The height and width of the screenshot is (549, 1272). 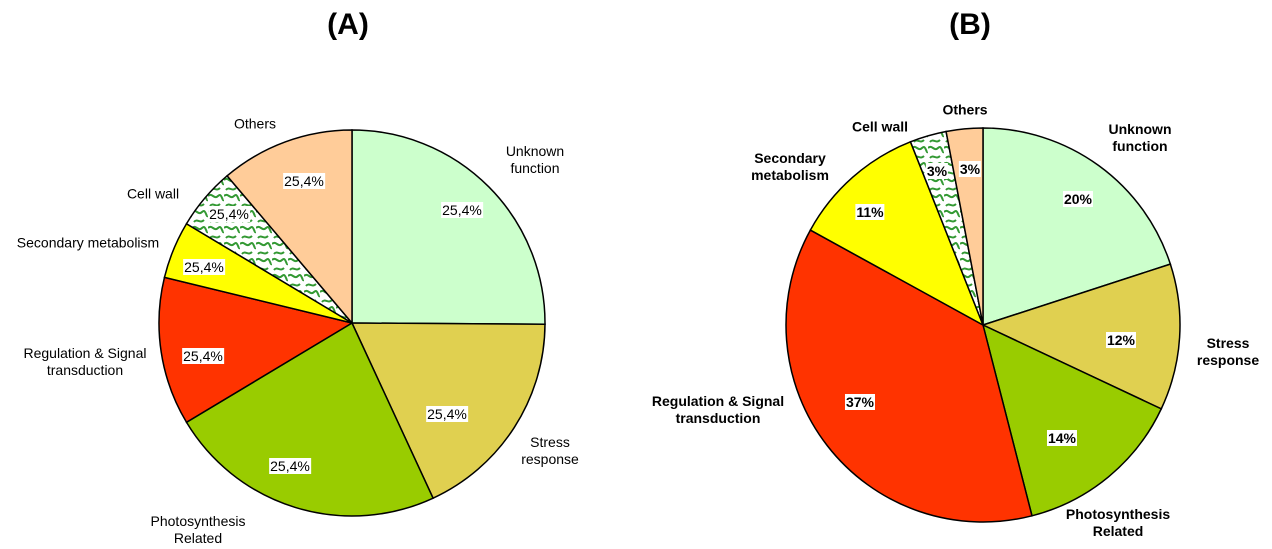 What do you see at coordinates (870, 212) in the screenshot?
I see `slice-value-label: 11%` at bounding box center [870, 212].